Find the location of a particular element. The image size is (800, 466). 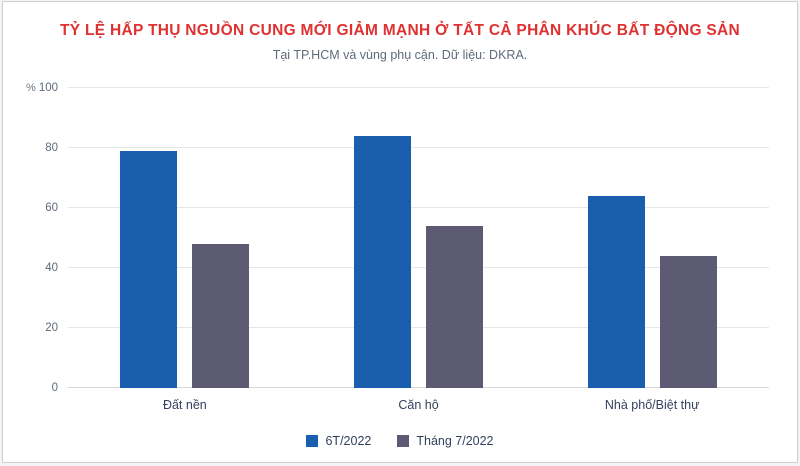

legend-label: Tháng 7/2022 is located at coordinates (455, 441).